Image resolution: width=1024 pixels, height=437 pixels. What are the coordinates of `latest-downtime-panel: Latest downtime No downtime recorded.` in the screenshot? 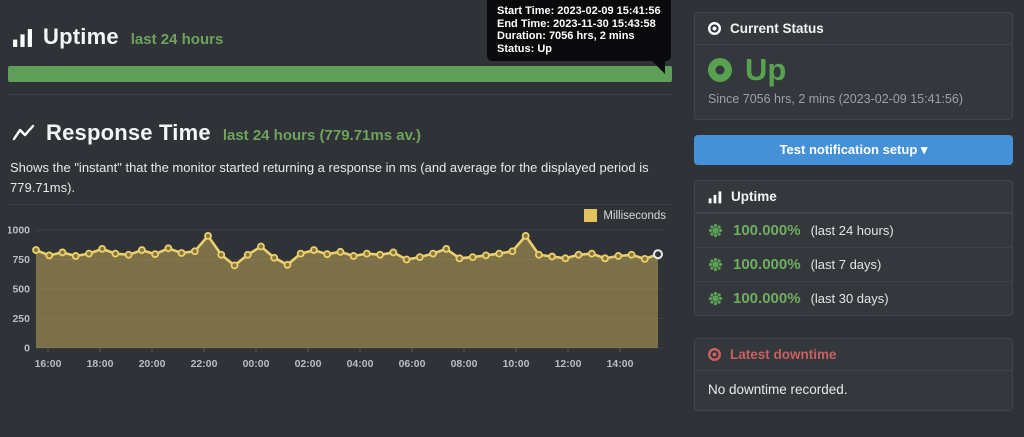 It's located at (853, 374).